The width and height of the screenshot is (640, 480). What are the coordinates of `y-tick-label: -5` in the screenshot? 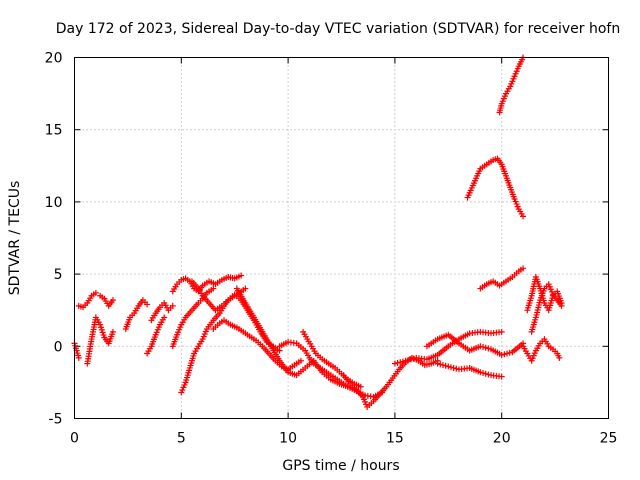 It's located at (56, 420).